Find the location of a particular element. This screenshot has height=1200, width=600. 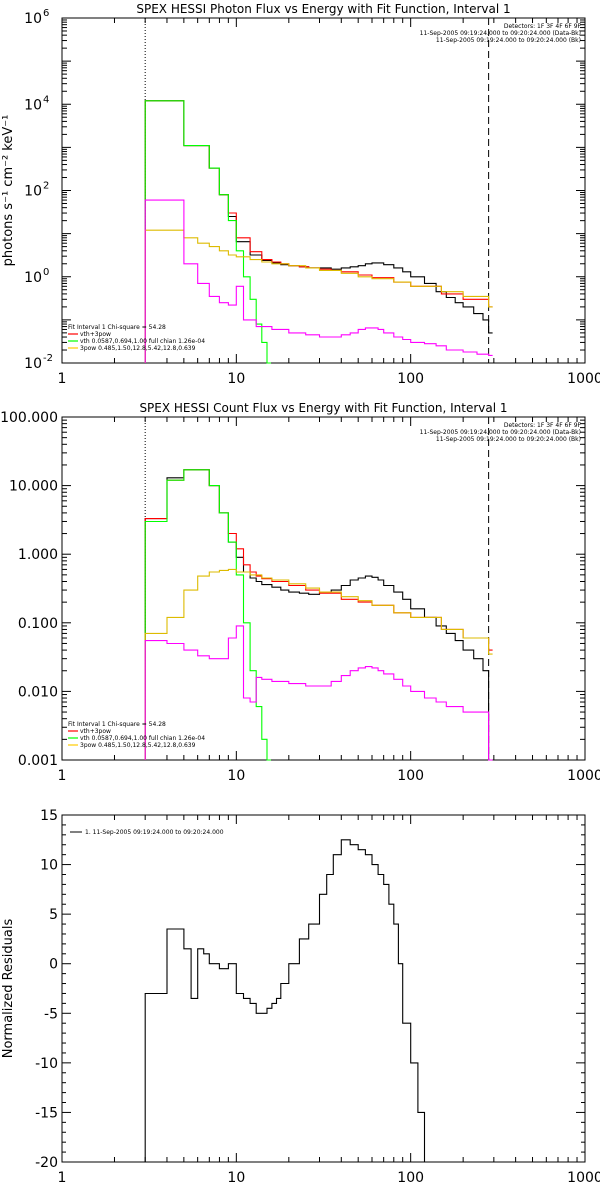

y-tick-exponent: 0 is located at coordinates (46, 272).